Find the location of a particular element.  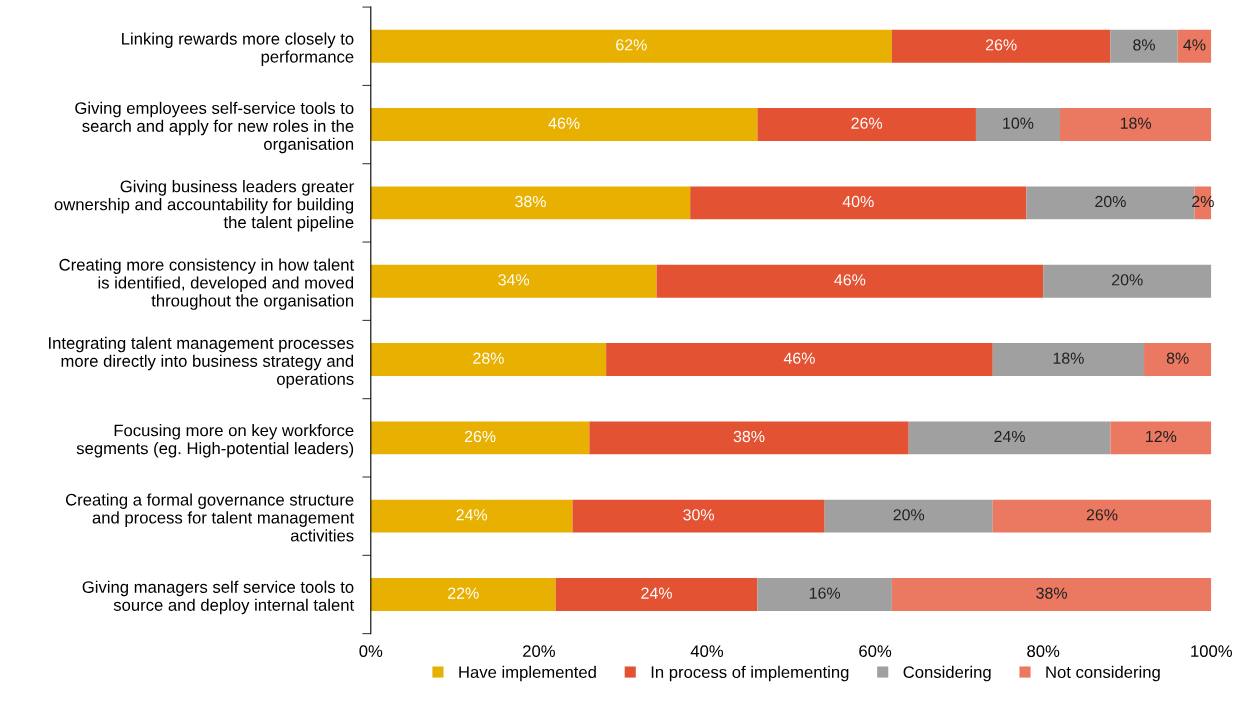

data-label: 34% is located at coordinates (514, 280).